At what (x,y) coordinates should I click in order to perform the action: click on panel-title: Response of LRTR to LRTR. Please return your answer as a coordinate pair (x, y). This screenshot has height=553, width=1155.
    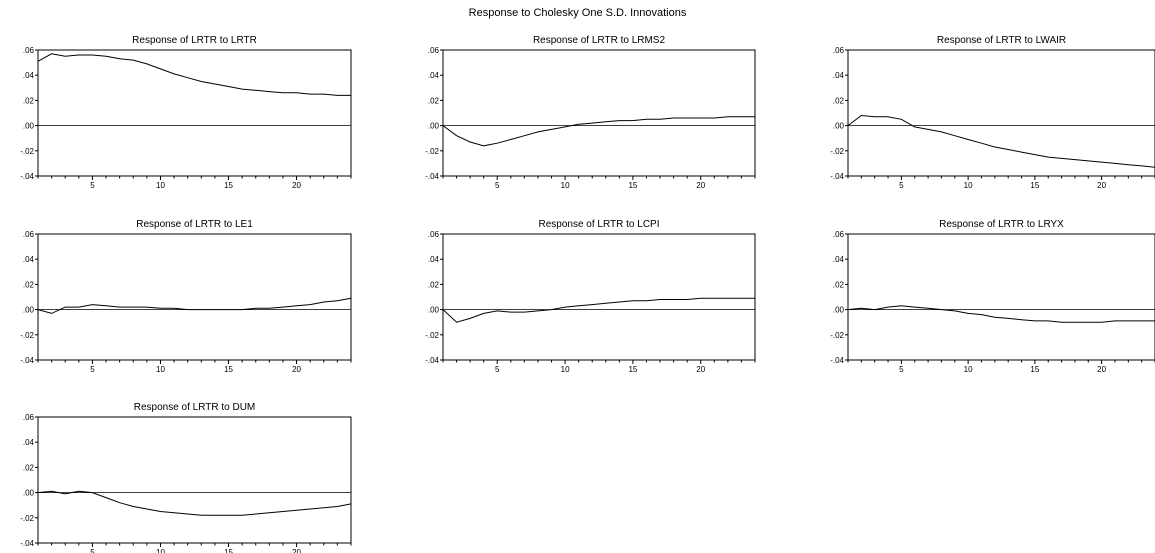
    Looking at the image, I should click on (194, 40).